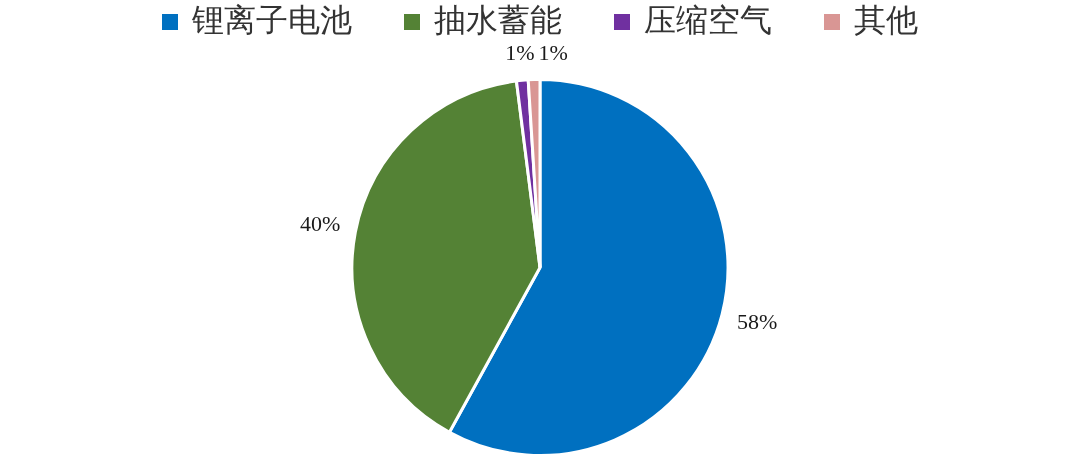  Describe the element at coordinates (320, 224) in the screenshot. I see `data-label: 40%` at that location.